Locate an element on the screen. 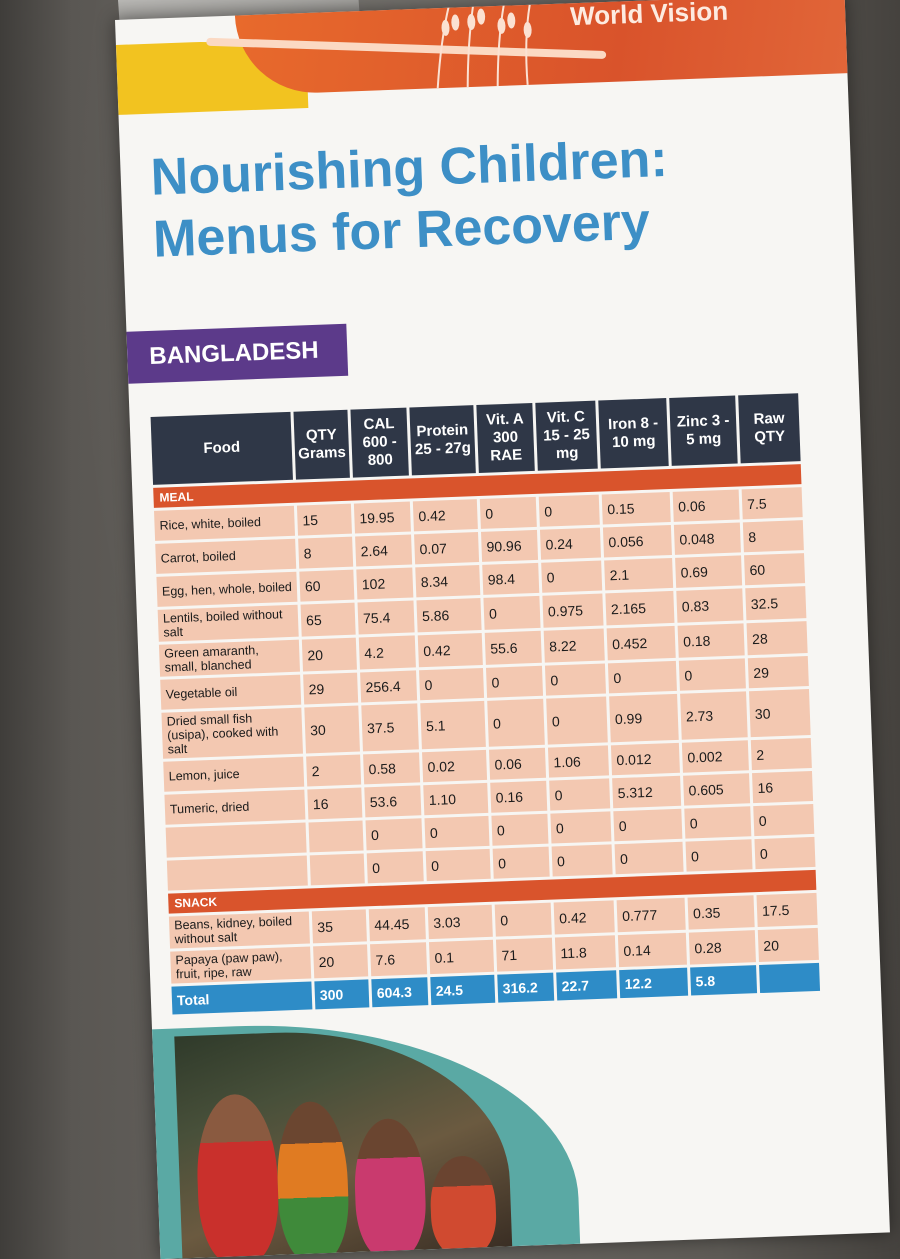 The width and height of the screenshot is (900, 1259). banner-header-graphic: World Vision is located at coordinates (481, 57).